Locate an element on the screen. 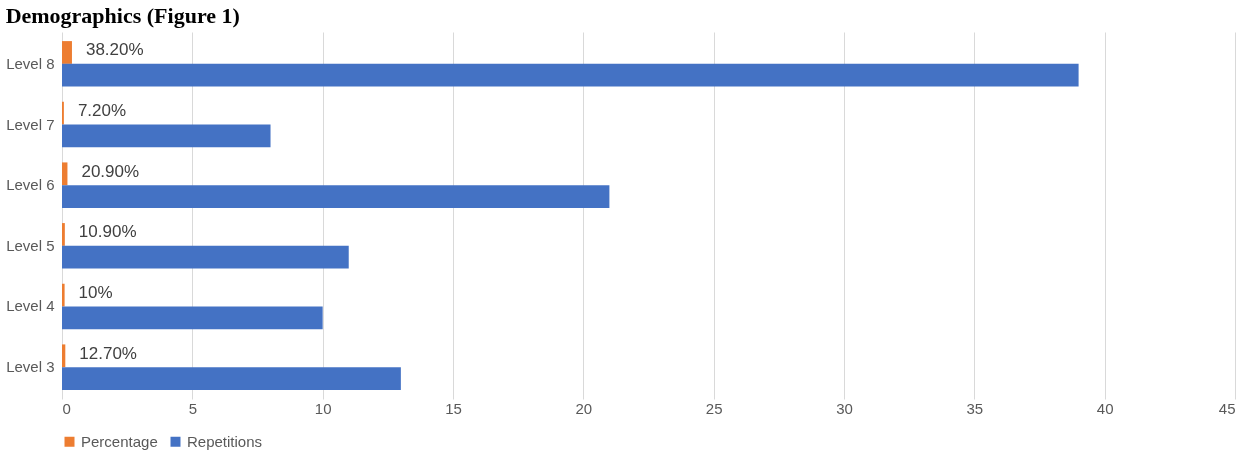 The width and height of the screenshot is (1249, 461). x-tick-label: 0 is located at coordinates (66, 408).